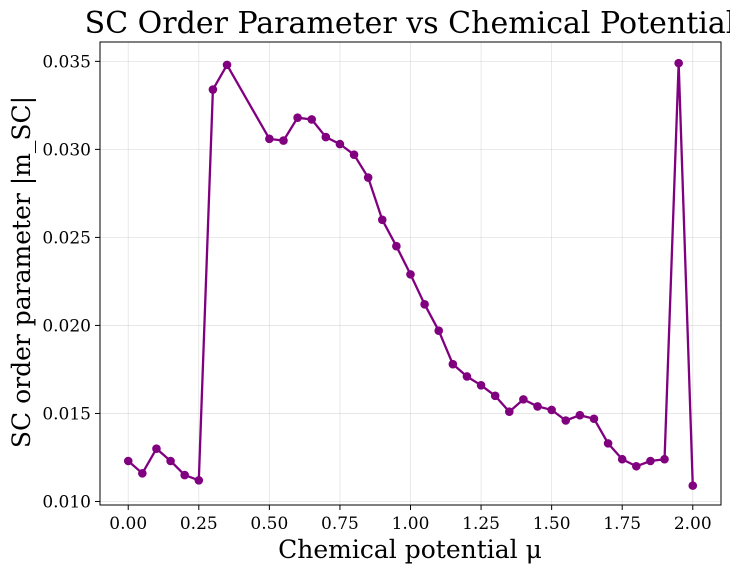 This screenshot has height=573, width=730. Describe the element at coordinates (128, 524) in the screenshot. I see `x-tick-label: 0.00` at that location.